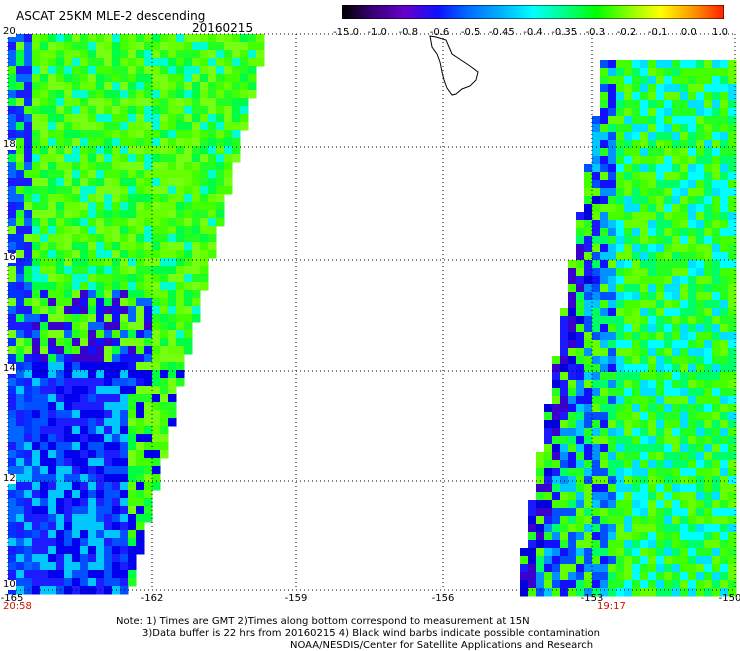 This screenshot has width=740, height=651. What do you see at coordinates (17, 606) in the screenshot?
I see `time-label-left: 20:58` at bounding box center [17, 606].